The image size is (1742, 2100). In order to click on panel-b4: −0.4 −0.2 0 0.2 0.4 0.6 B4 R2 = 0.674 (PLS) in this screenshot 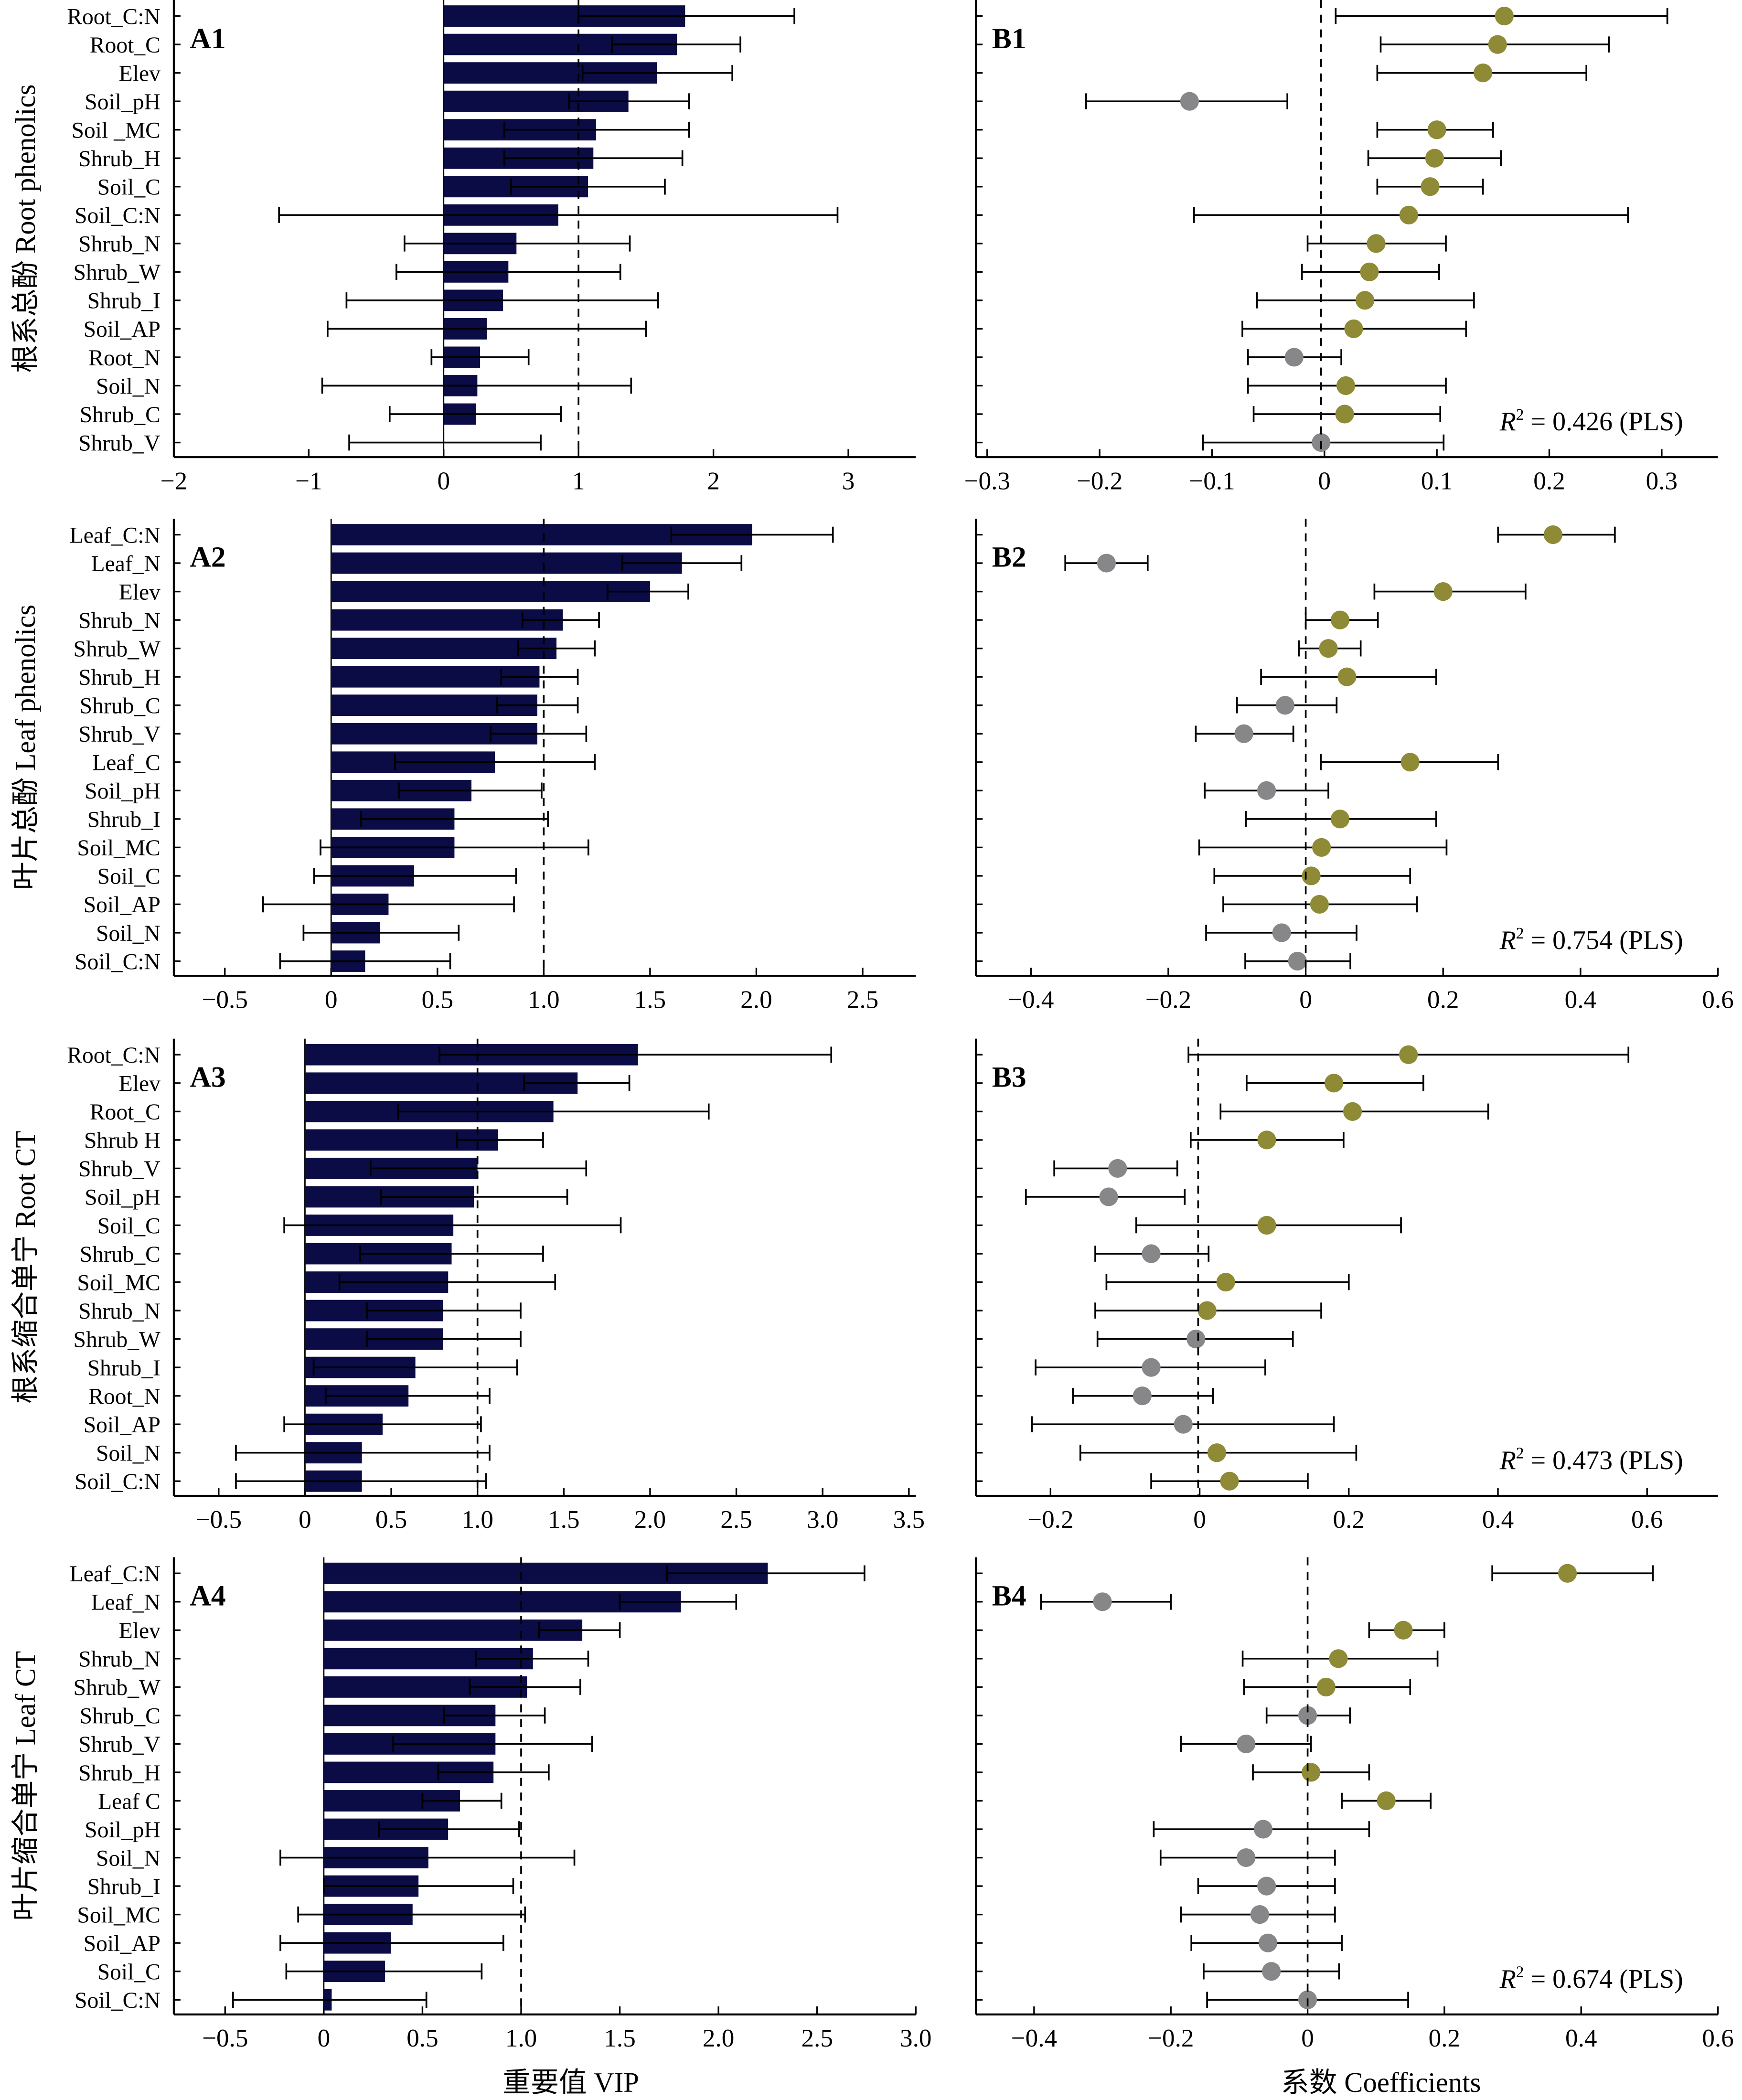, I will do `click(1354, 1805)`.